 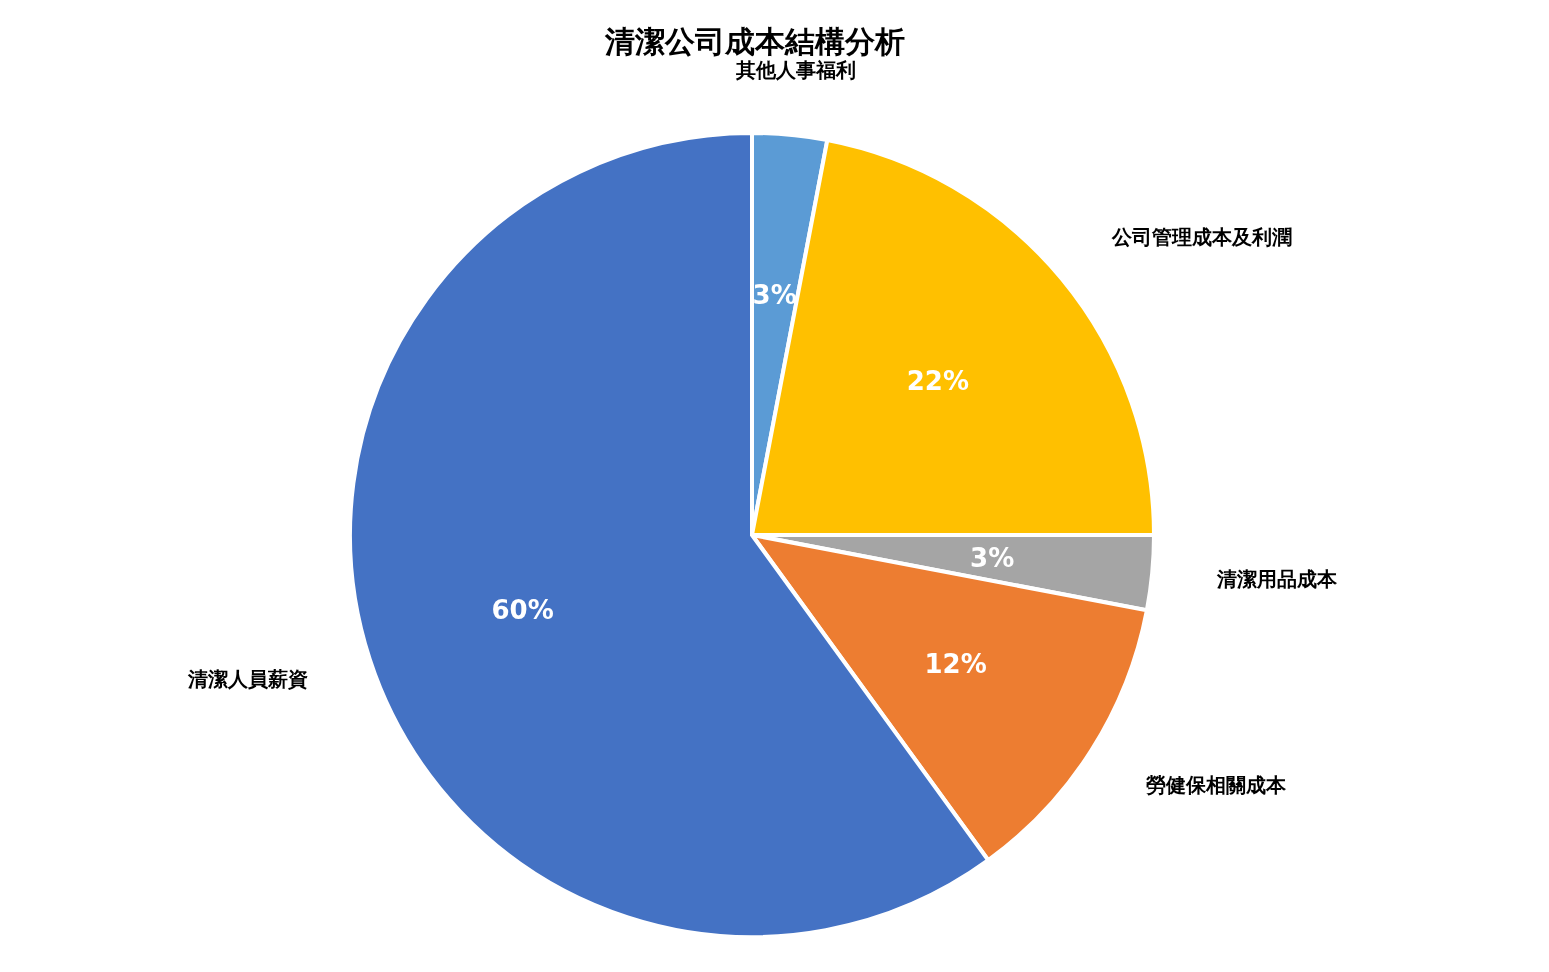 I want to click on slice-label: 其他人事福利, so click(x=795, y=70).